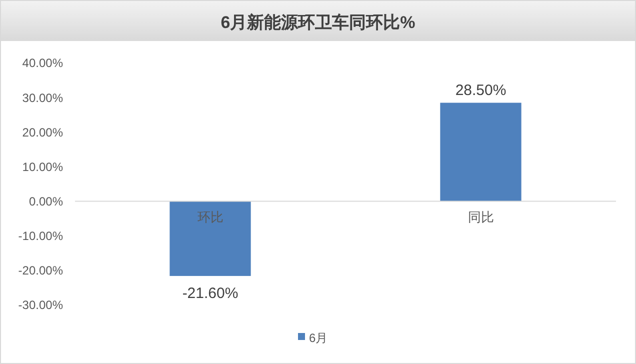 This screenshot has height=364, width=636. Describe the element at coordinates (43, 167) in the screenshot. I see `y-tick-label: 10.00%` at that location.